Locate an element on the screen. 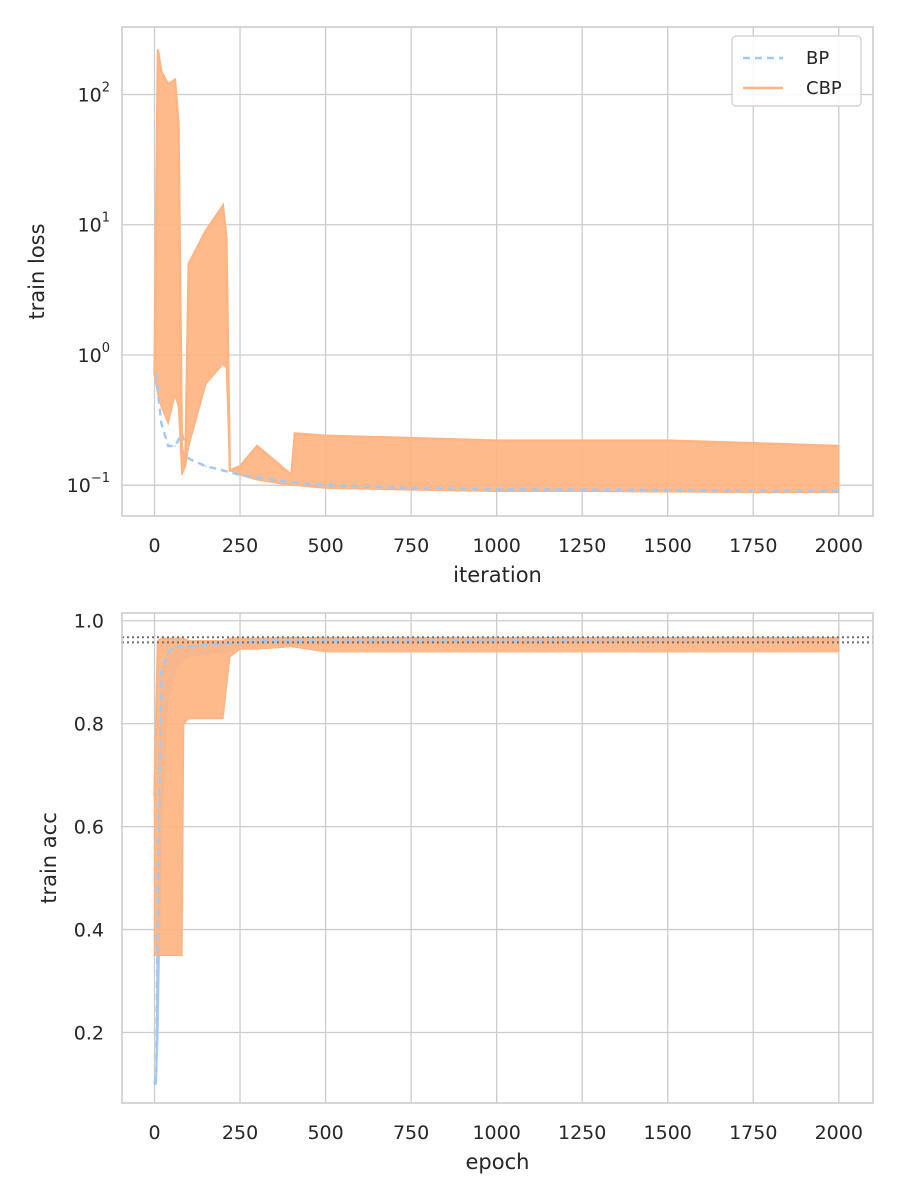 The width and height of the screenshot is (900, 1200). accuracy-x-tick-label: 1250 is located at coordinates (582, 1133).